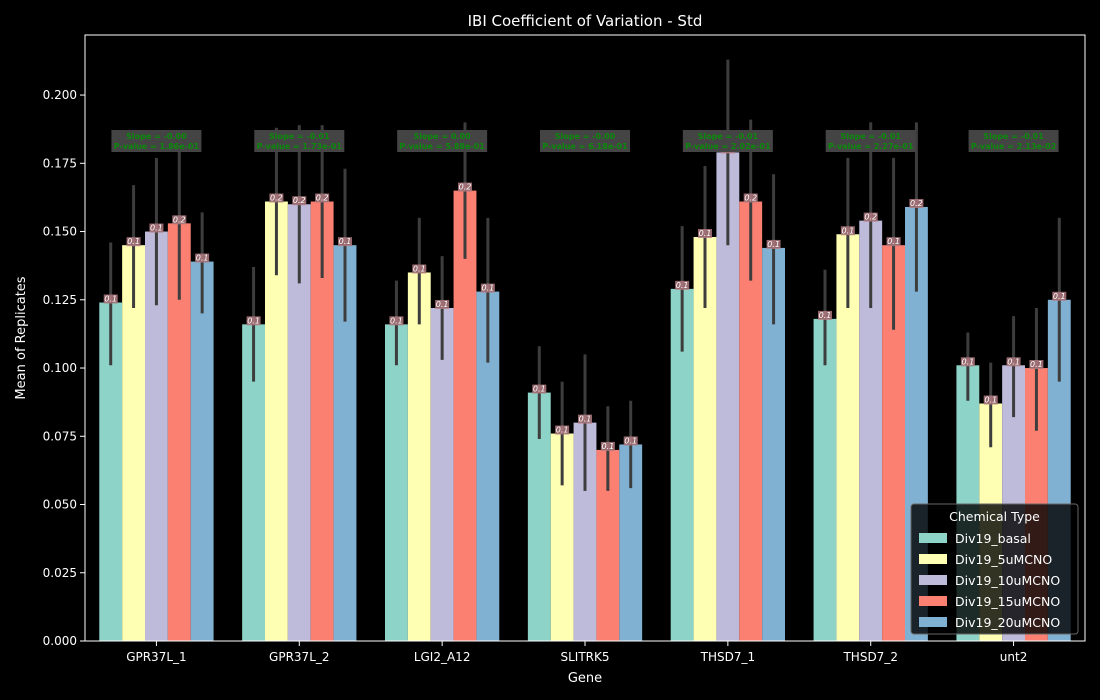 The width and height of the screenshot is (1100, 700). What do you see at coordinates (584, 657) in the screenshot?
I see `x-tick-label: SLITRK5` at bounding box center [584, 657].